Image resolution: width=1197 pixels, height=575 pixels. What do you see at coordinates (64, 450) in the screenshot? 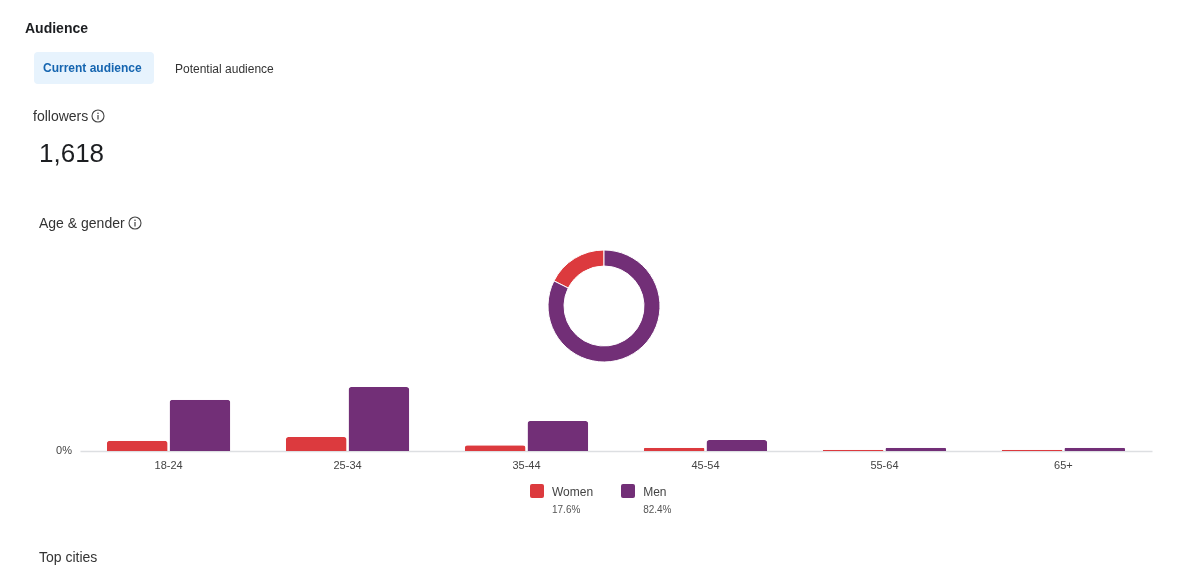
I see `text: 0%` at bounding box center [64, 450].